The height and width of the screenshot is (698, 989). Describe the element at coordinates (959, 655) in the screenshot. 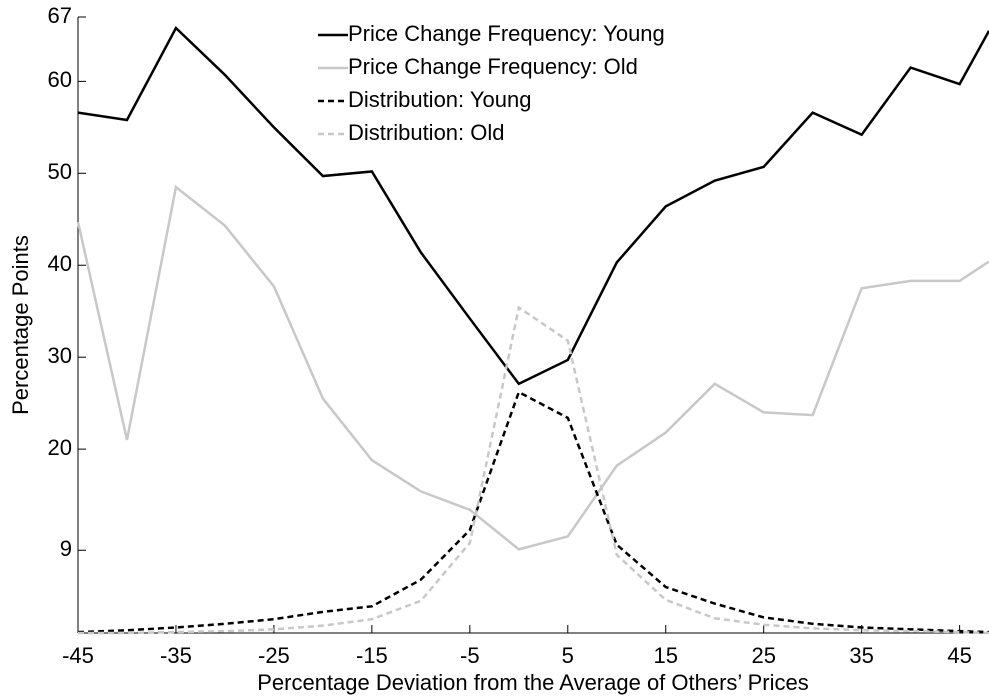

I see `x-tick-label: 45` at that location.